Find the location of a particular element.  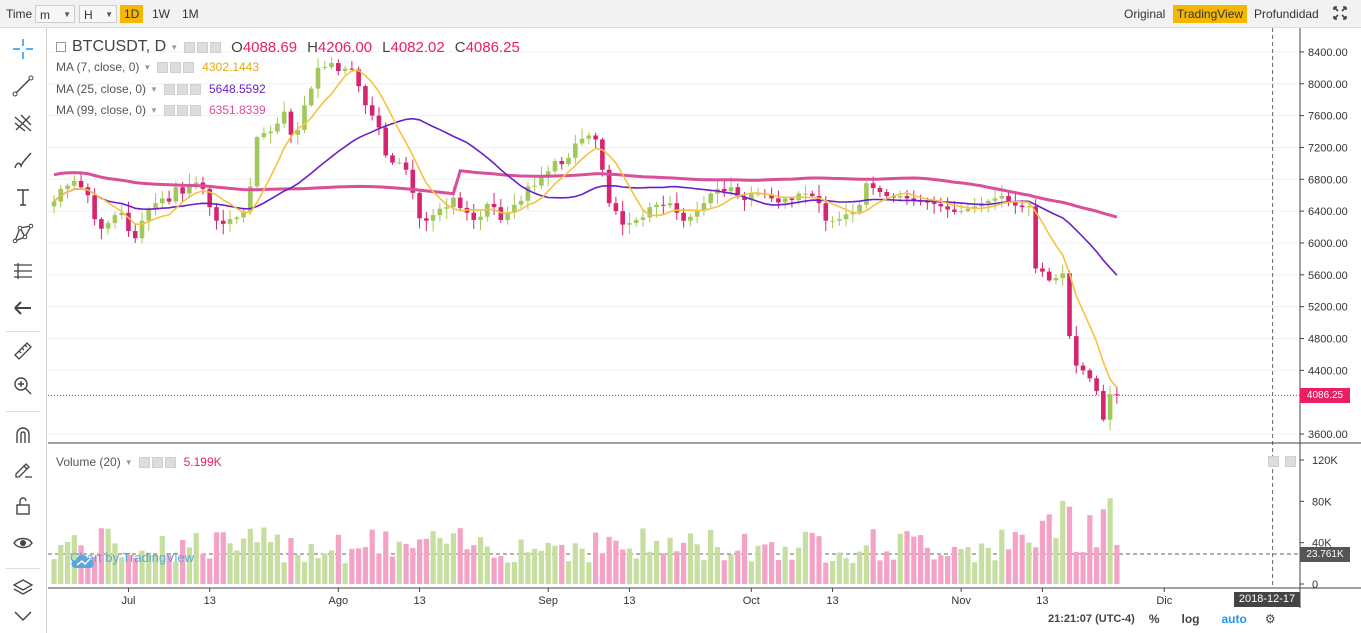

trend-line-icon is located at coordinates (23, 86).